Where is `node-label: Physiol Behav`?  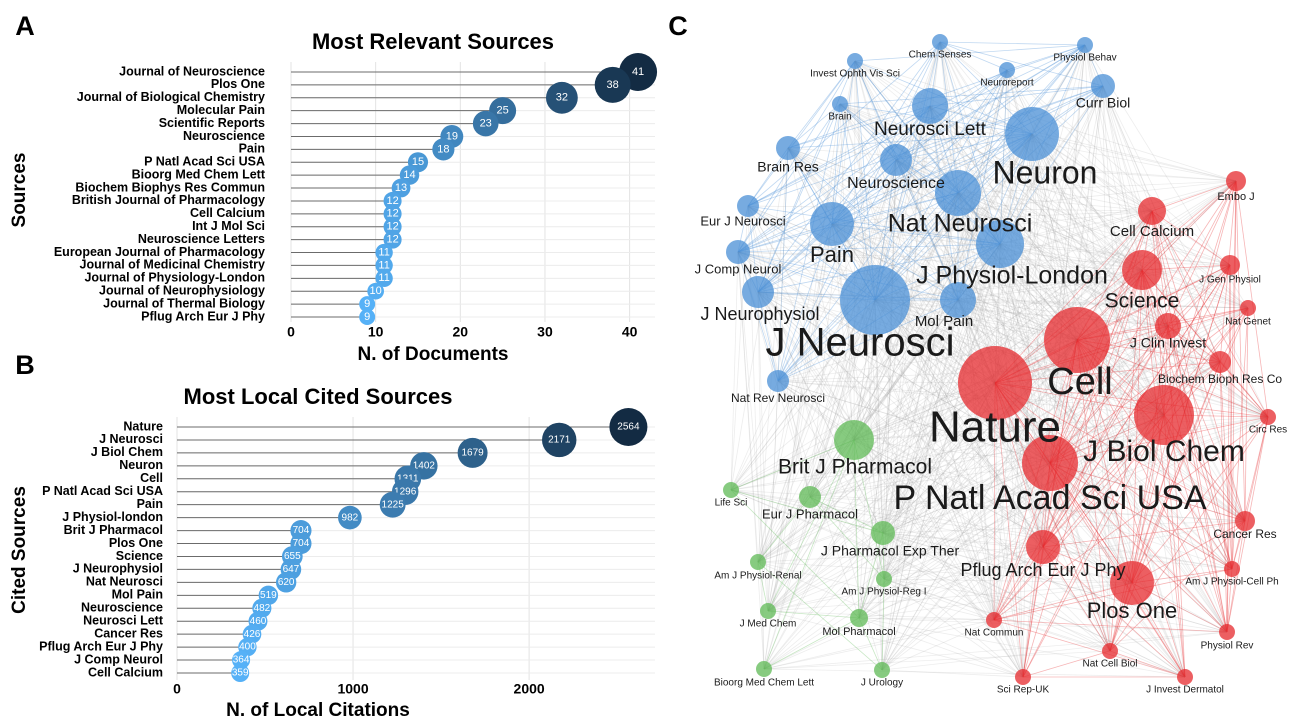
node-label: Physiol Behav is located at coordinates (1084, 58).